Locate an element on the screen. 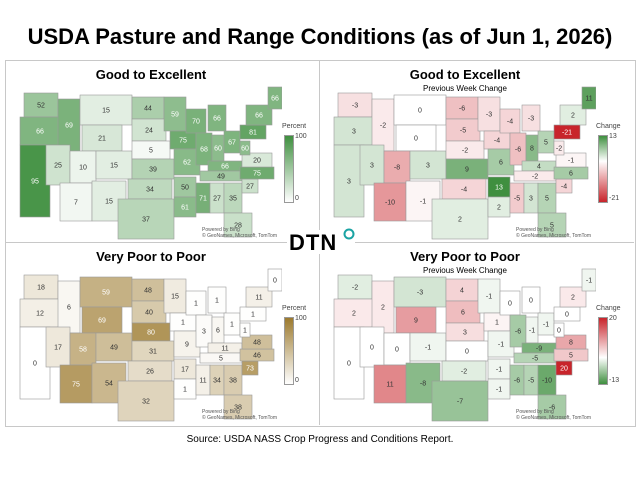  value-label-in: 60 is located at coordinates (218, 149).